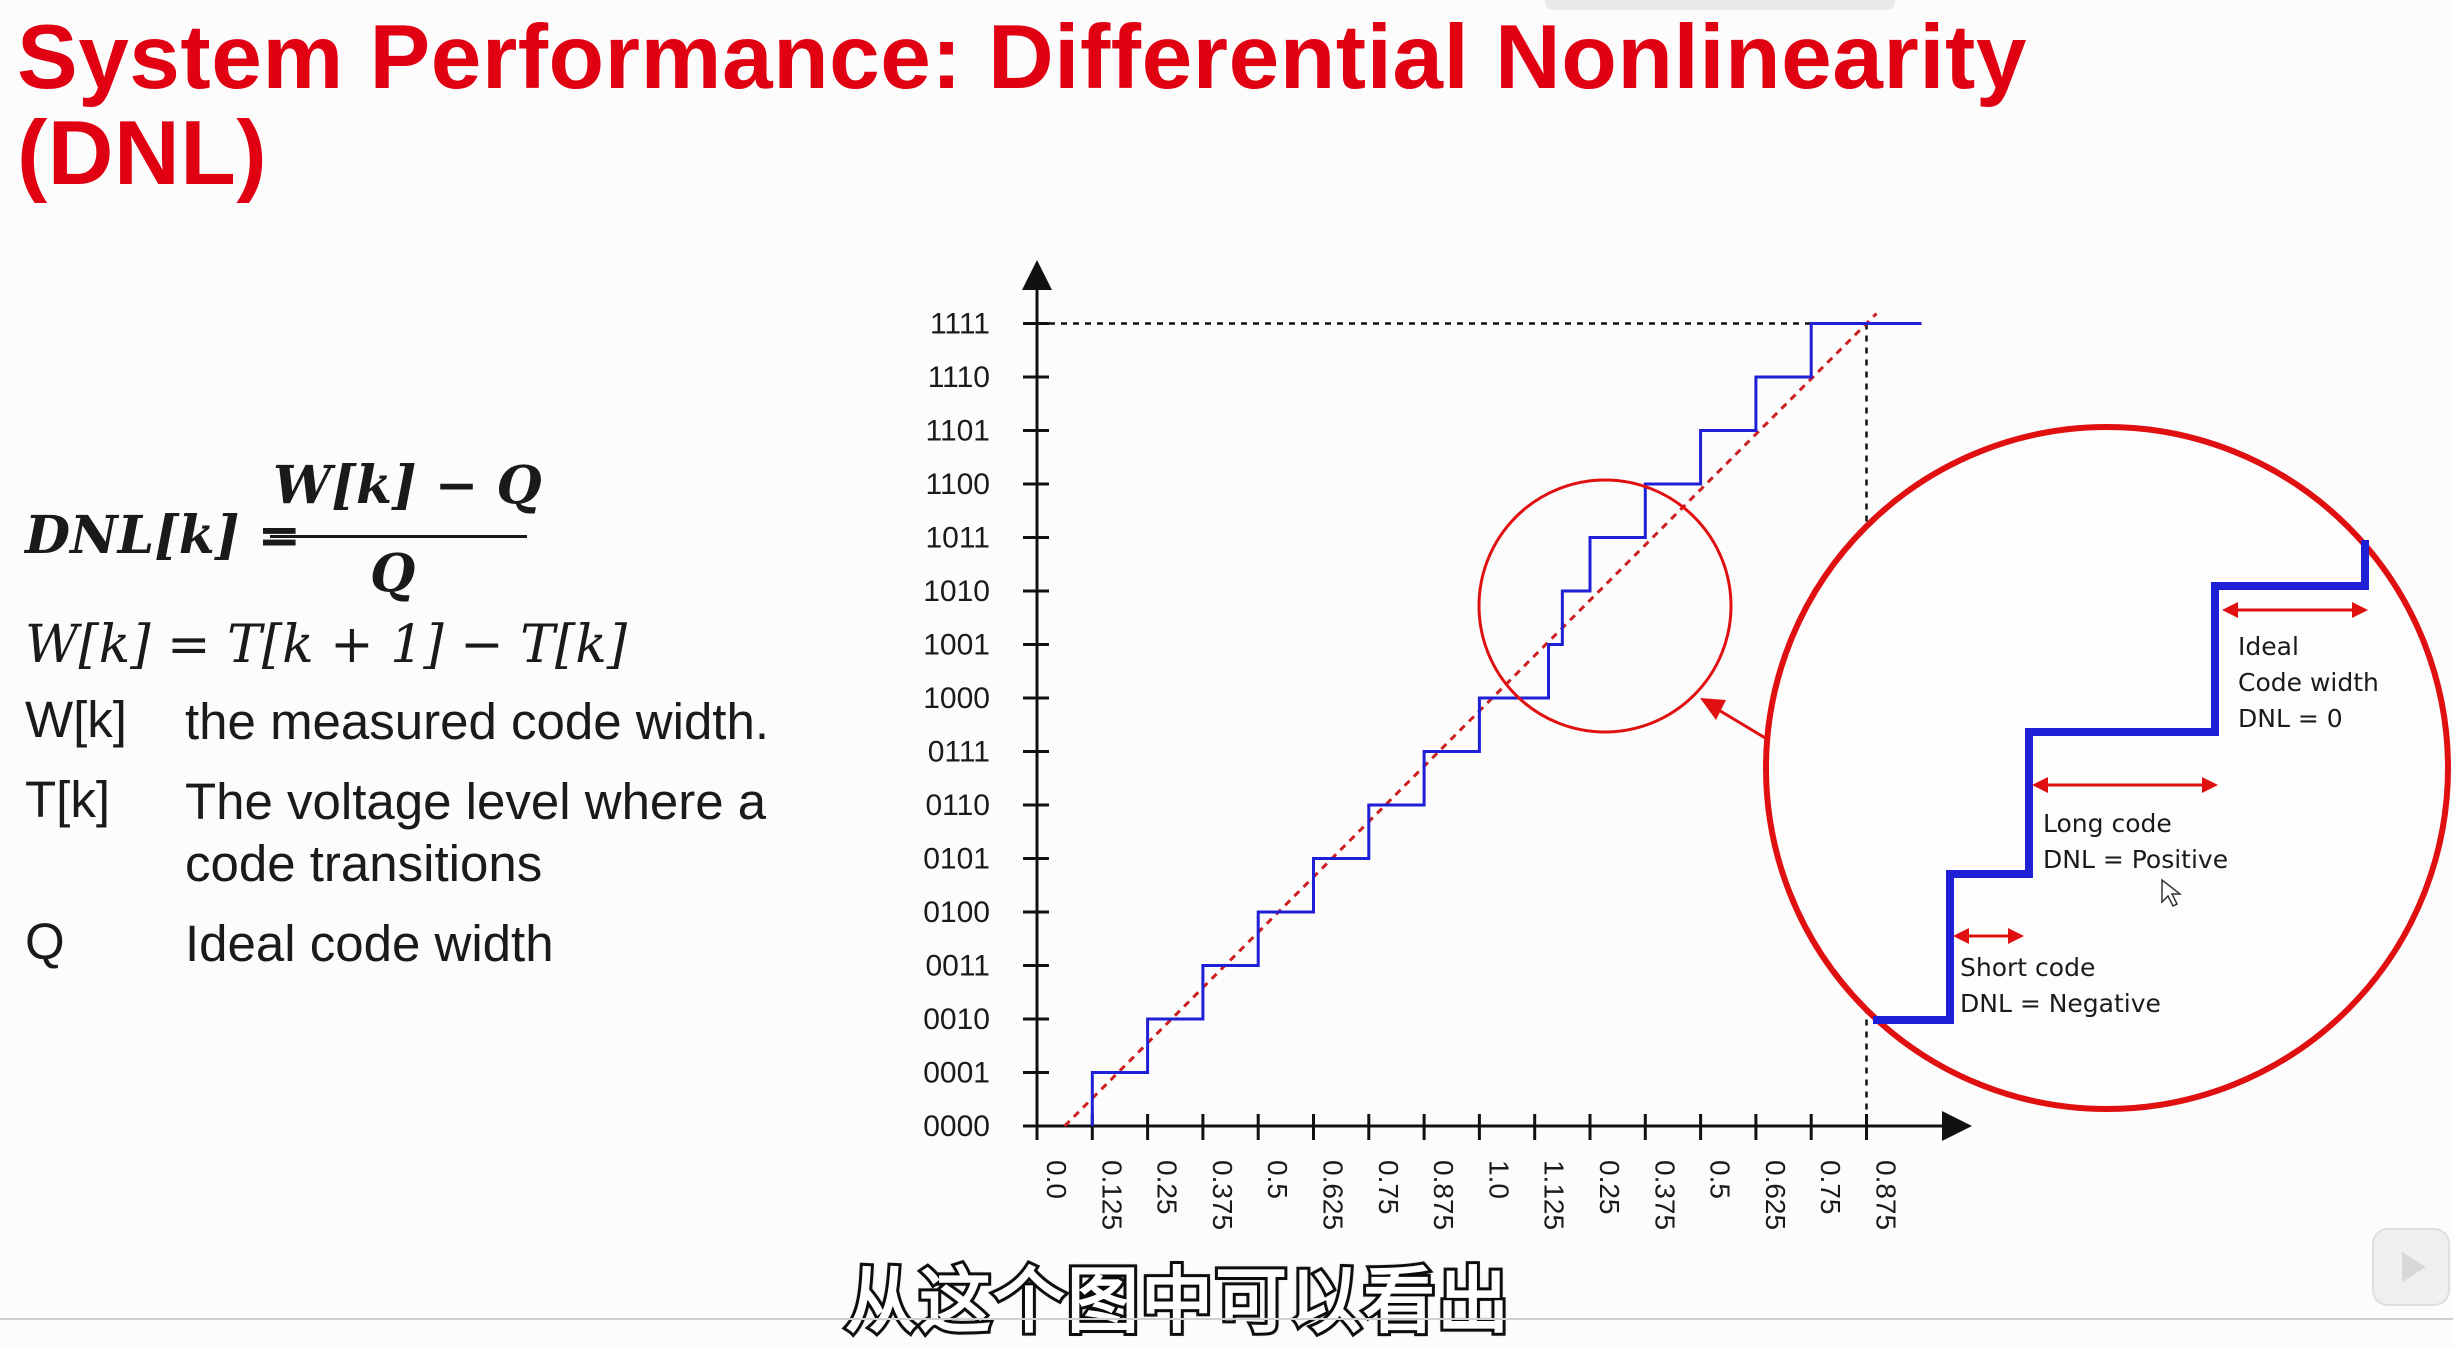 This screenshot has width=2453, height=1347. I want to click on definition-text: Ideal code width, so click(369, 943).